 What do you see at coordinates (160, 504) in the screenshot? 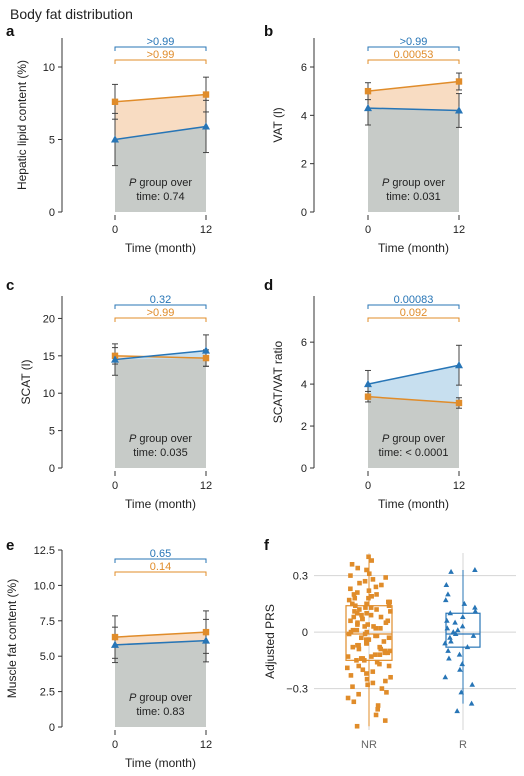
I see `panel-c-xlabel: Time (month)` at bounding box center [160, 504].